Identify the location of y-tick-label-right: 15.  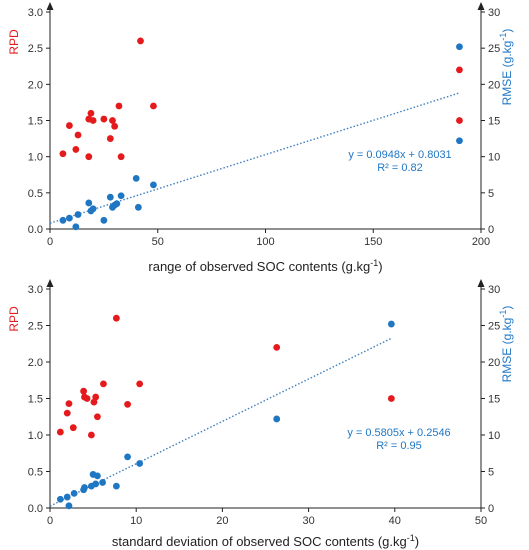
(494, 122).